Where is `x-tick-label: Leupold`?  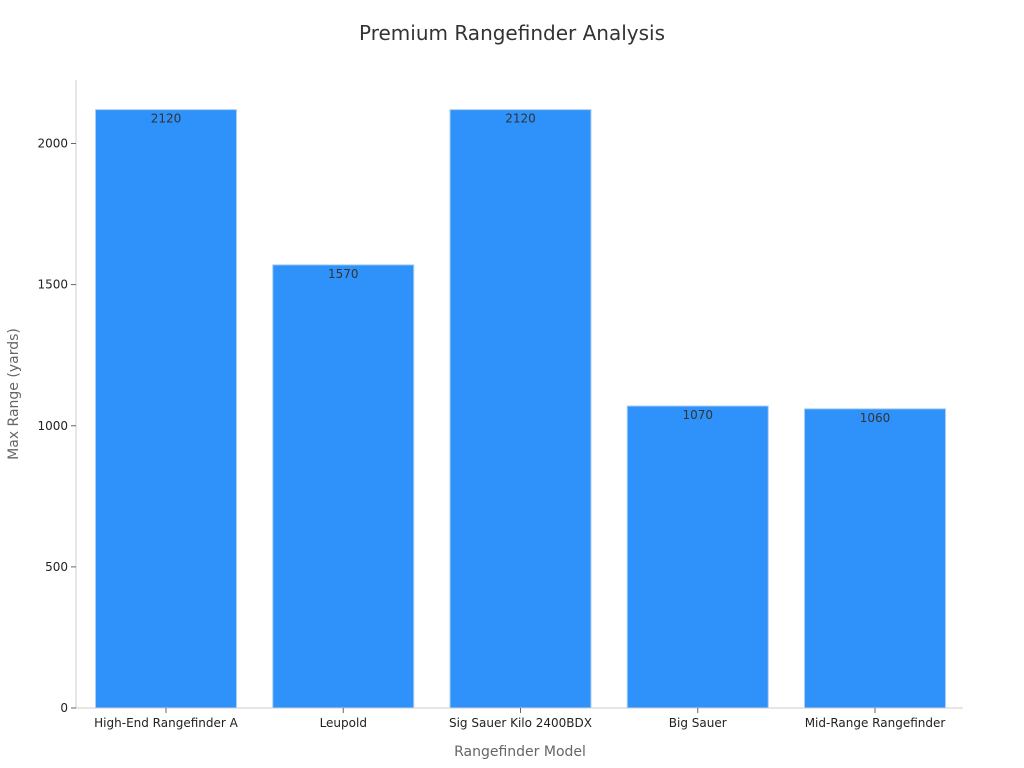
x-tick-label: Leupold is located at coordinates (343, 723).